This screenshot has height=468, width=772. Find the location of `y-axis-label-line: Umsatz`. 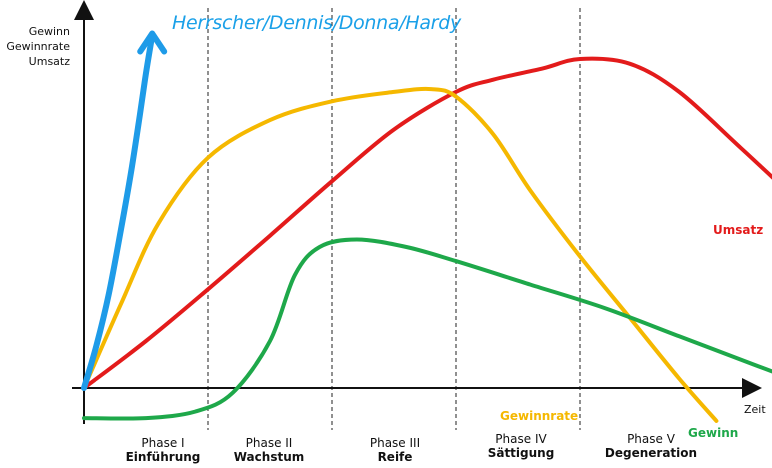

y-axis-label-line: Umsatz is located at coordinates (49, 61).